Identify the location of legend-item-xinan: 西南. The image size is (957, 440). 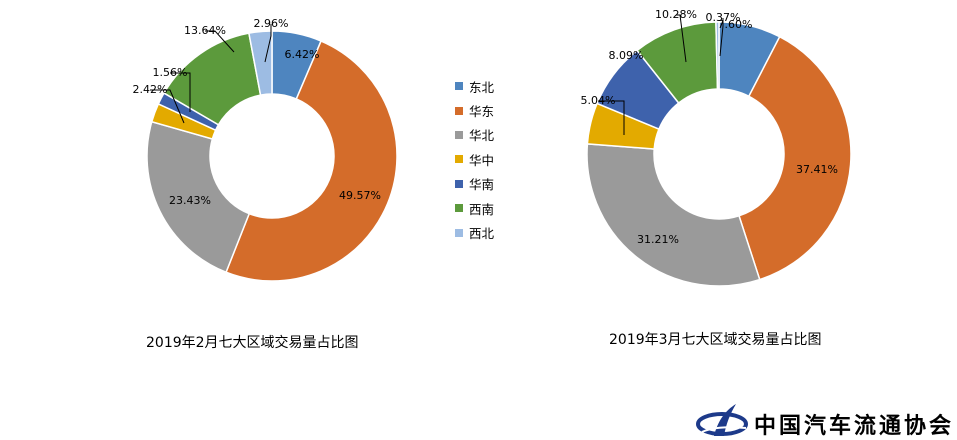
(474, 208).